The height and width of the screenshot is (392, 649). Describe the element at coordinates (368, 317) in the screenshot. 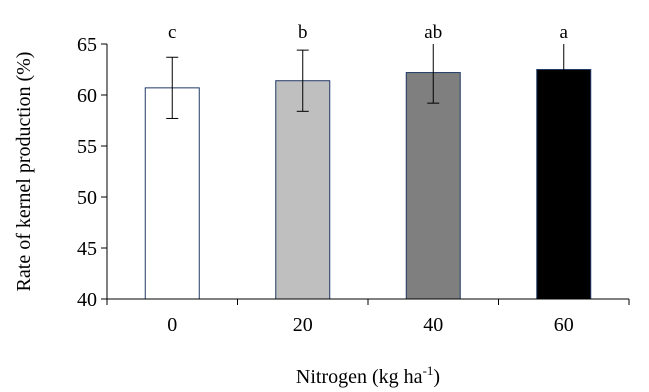

I see `x-axis-ticks: 0 20 40 60` at that location.